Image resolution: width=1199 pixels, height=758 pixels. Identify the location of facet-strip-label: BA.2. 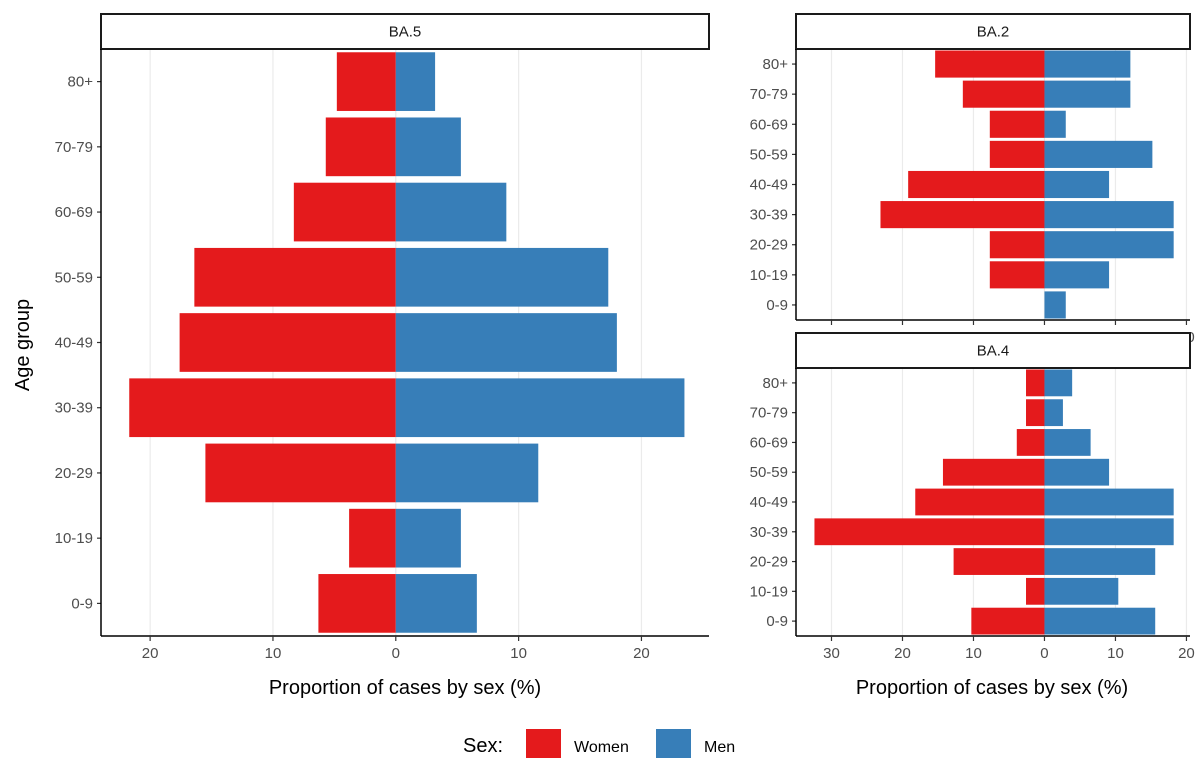
(993, 32).